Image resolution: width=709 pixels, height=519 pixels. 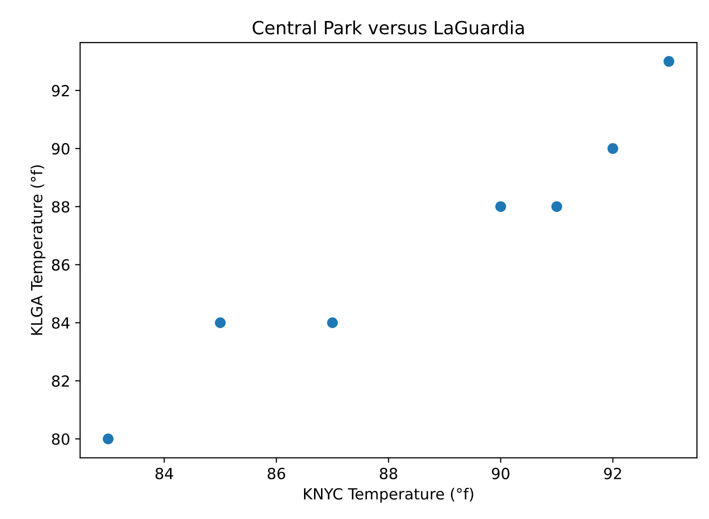 What do you see at coordinates (165, 474) in the screenshot?
I see `x-tick-label: 84` at bounding box center [165, 474].